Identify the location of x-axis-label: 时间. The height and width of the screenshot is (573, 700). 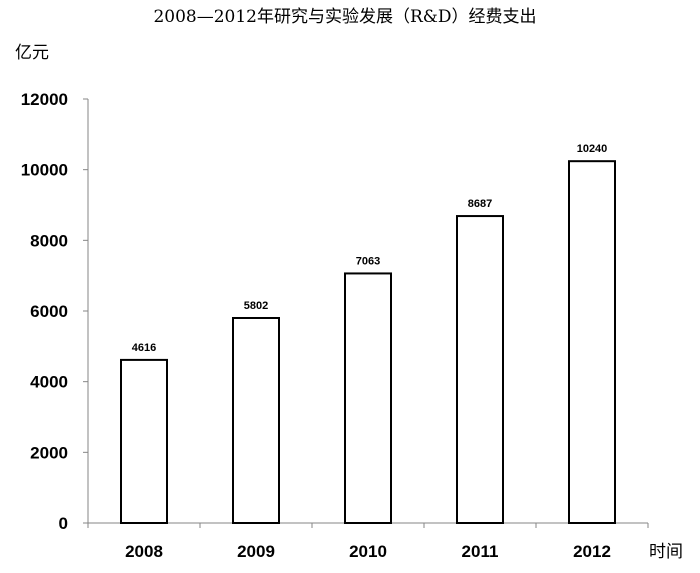
(666, 552).